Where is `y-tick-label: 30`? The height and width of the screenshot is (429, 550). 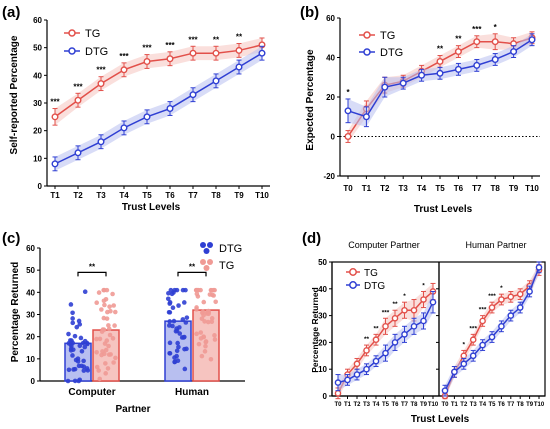
y-tick-label: 30 is located at coordinates (30, 315).